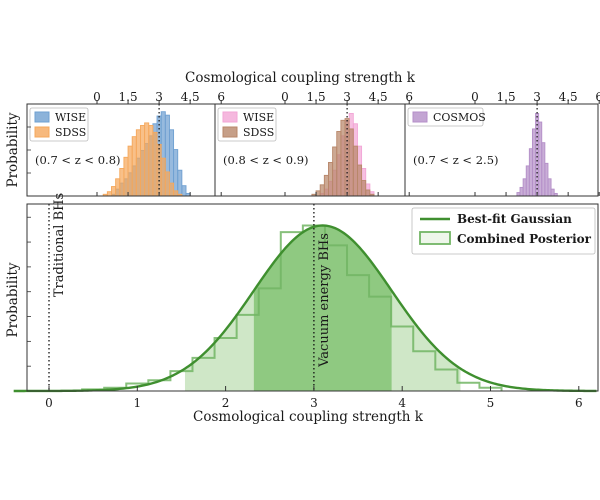 The width and height of the screenshot is (600, 500). Describe the element at coordinates (13, 299) in the screenshot. I see `bottom-ylabel: Probability` at that location.